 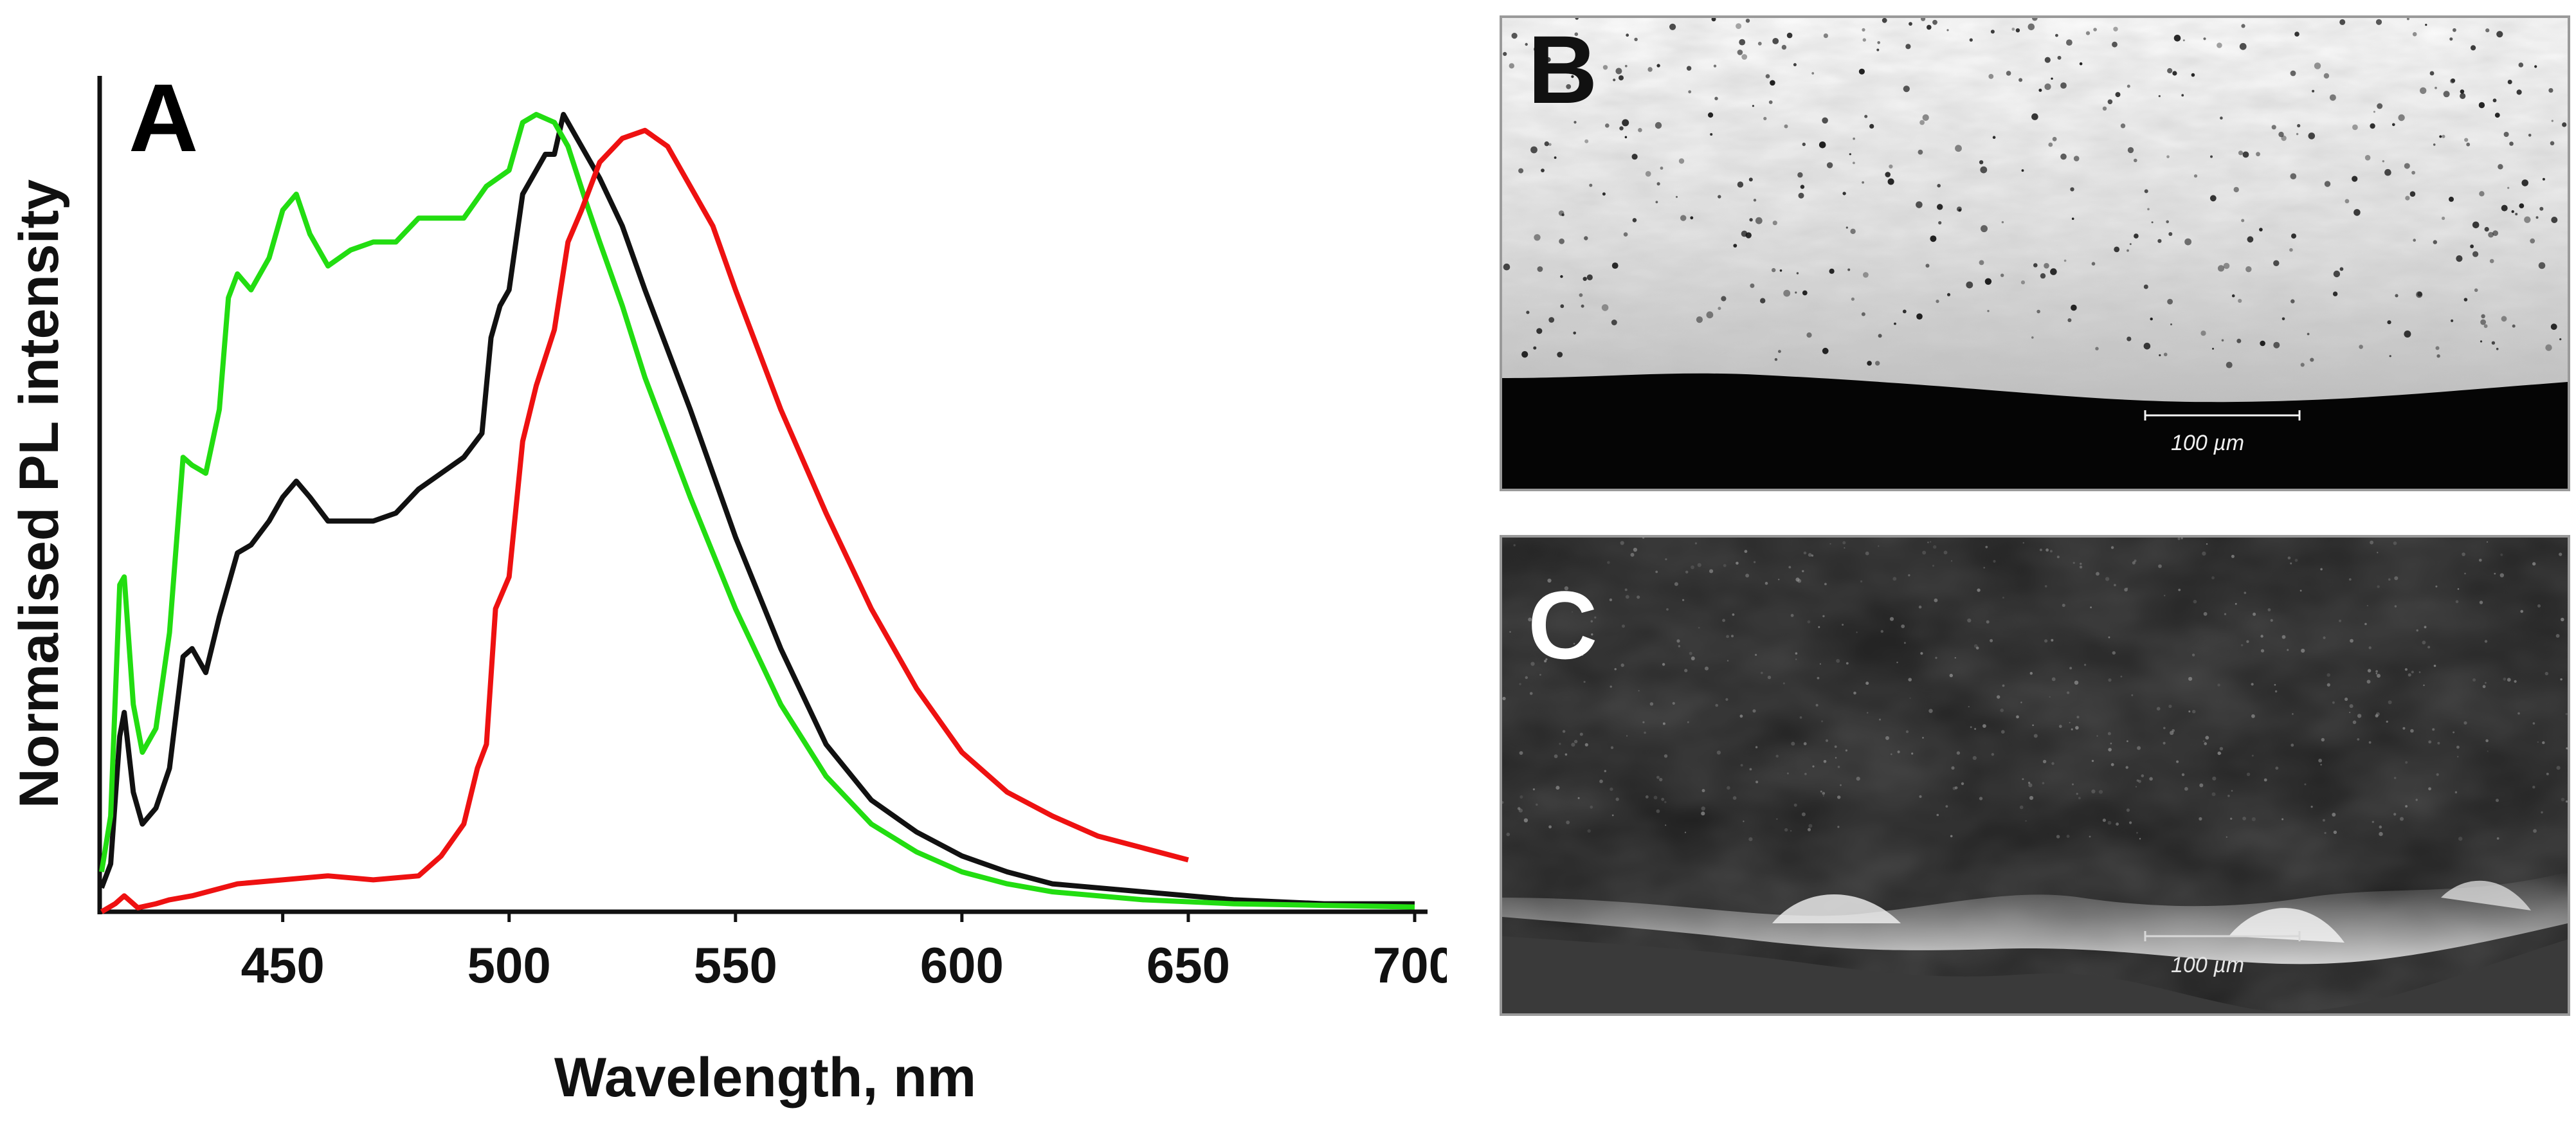 I want to click on panel-c-letter: C, so click(x=1563, y=625).